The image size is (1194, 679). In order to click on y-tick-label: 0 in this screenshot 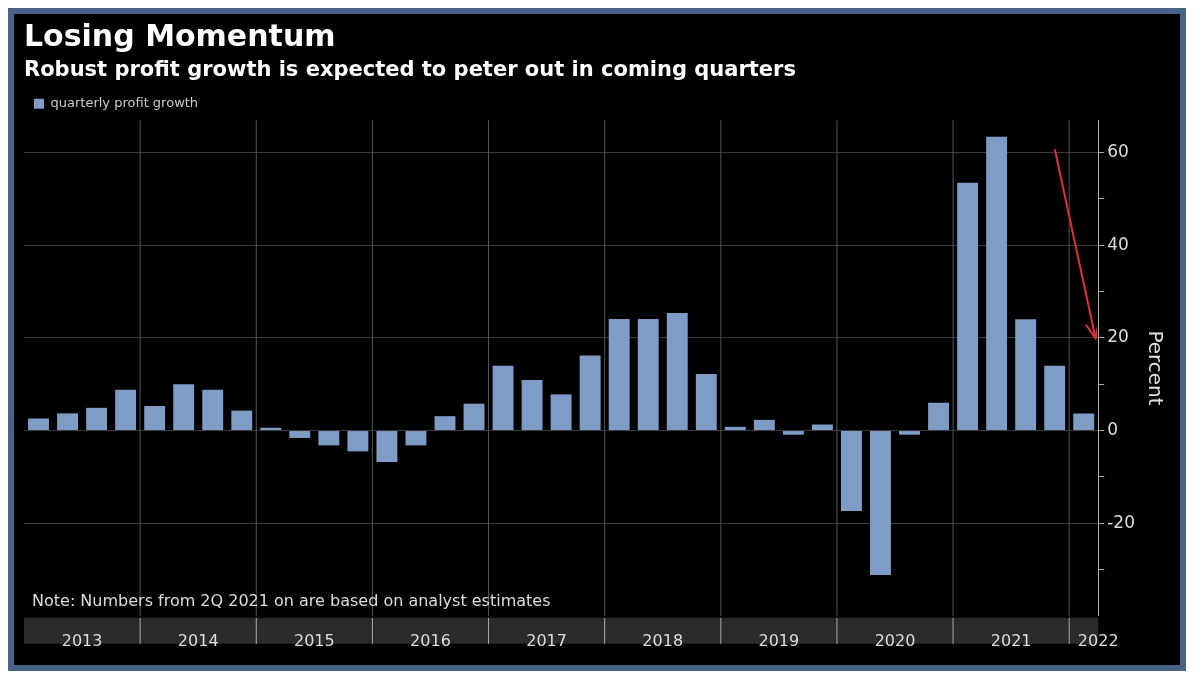, I will do `click(1113, 428)`.